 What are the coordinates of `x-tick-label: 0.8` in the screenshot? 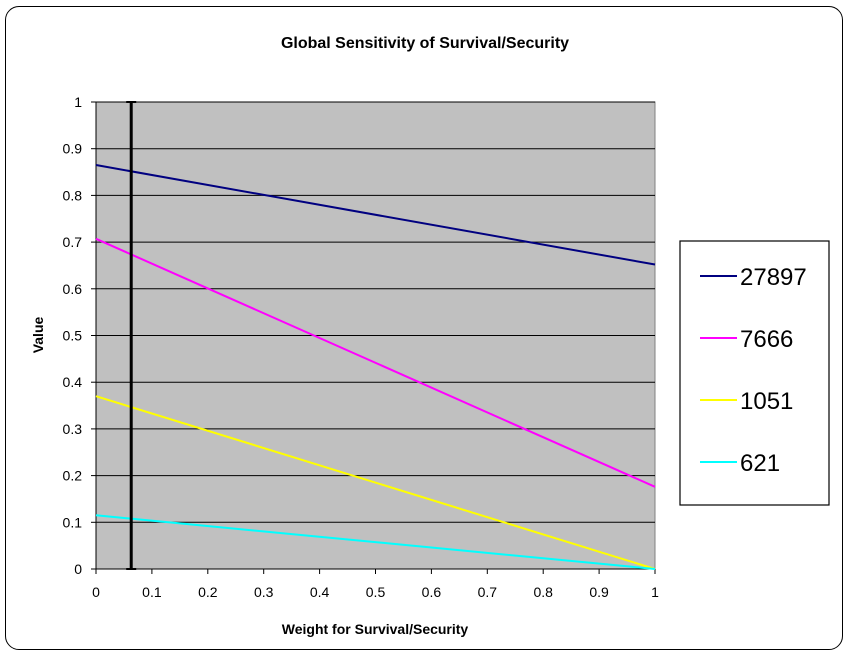 It's located at (543, 592).